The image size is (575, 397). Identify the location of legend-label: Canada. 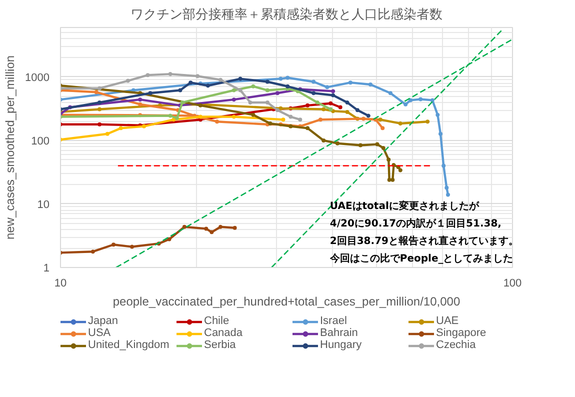
(224, 333).